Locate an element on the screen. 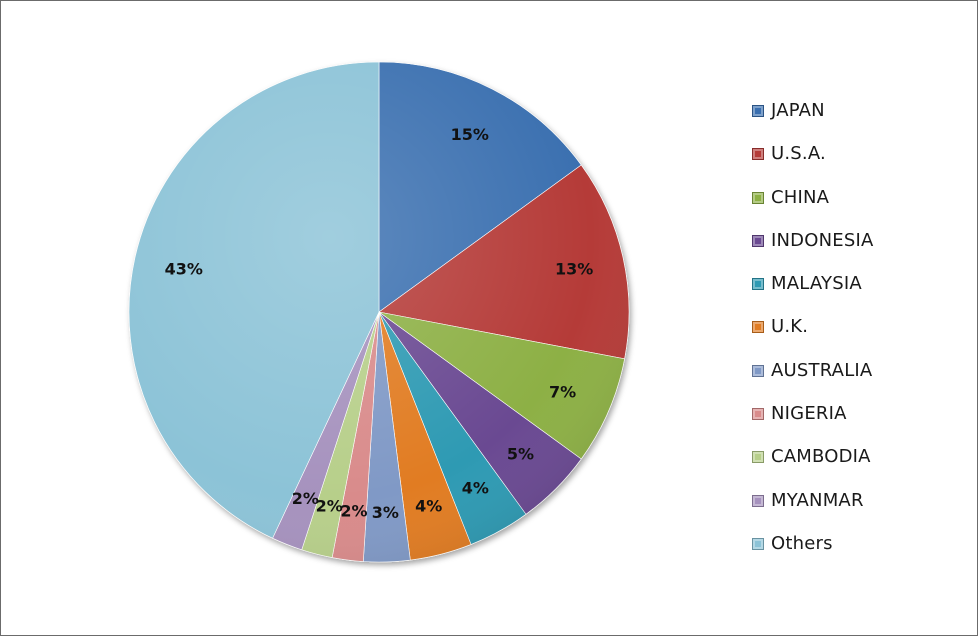 The image size is (978, 636). legend-label: Others is located at coordinates (802, 543).